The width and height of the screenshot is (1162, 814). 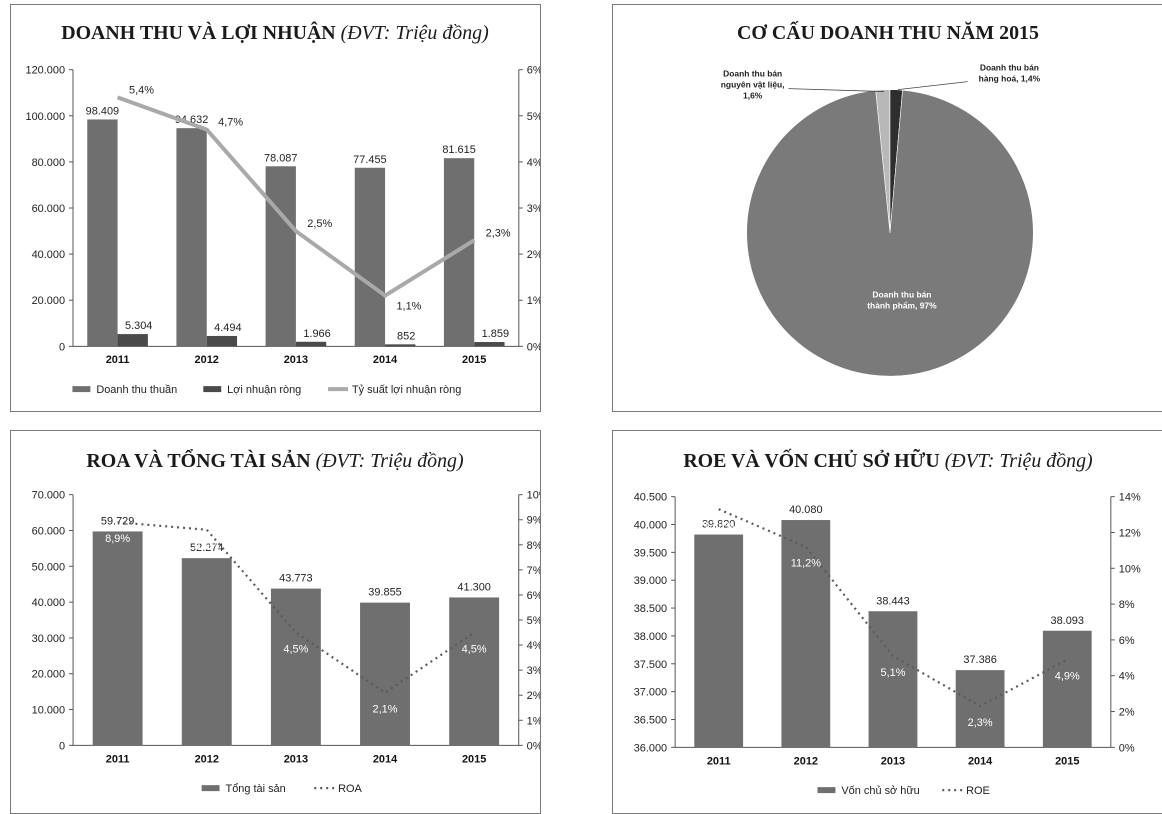 I want to click on bar-value-label: 4.494, so click(x=227, y=328).